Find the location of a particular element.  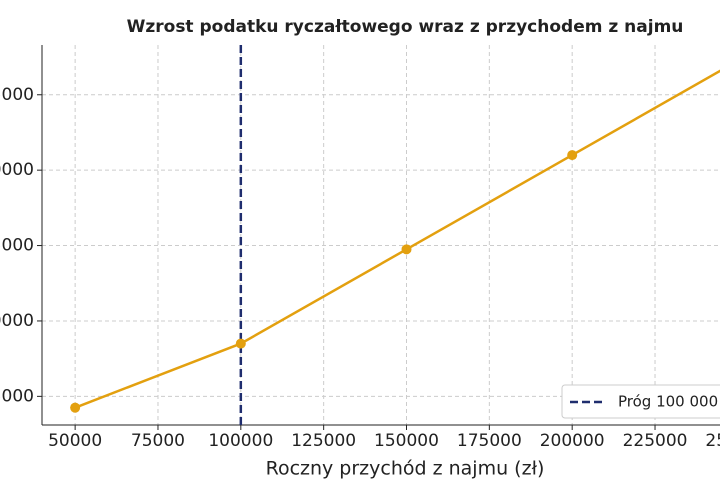

x-tick-label: 50000 is located at coordinates (75, 441).